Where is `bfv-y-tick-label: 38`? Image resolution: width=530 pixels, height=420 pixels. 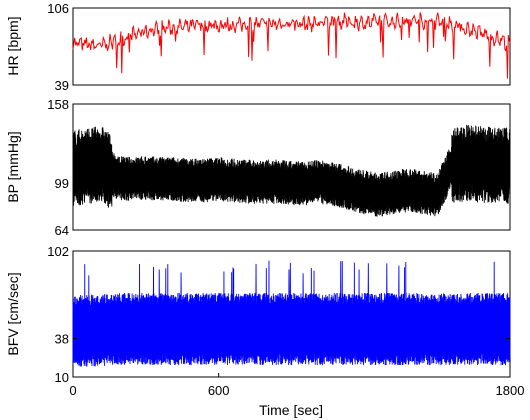 bfv-y-tick-label: 38 is located at coordinates (62, 339).